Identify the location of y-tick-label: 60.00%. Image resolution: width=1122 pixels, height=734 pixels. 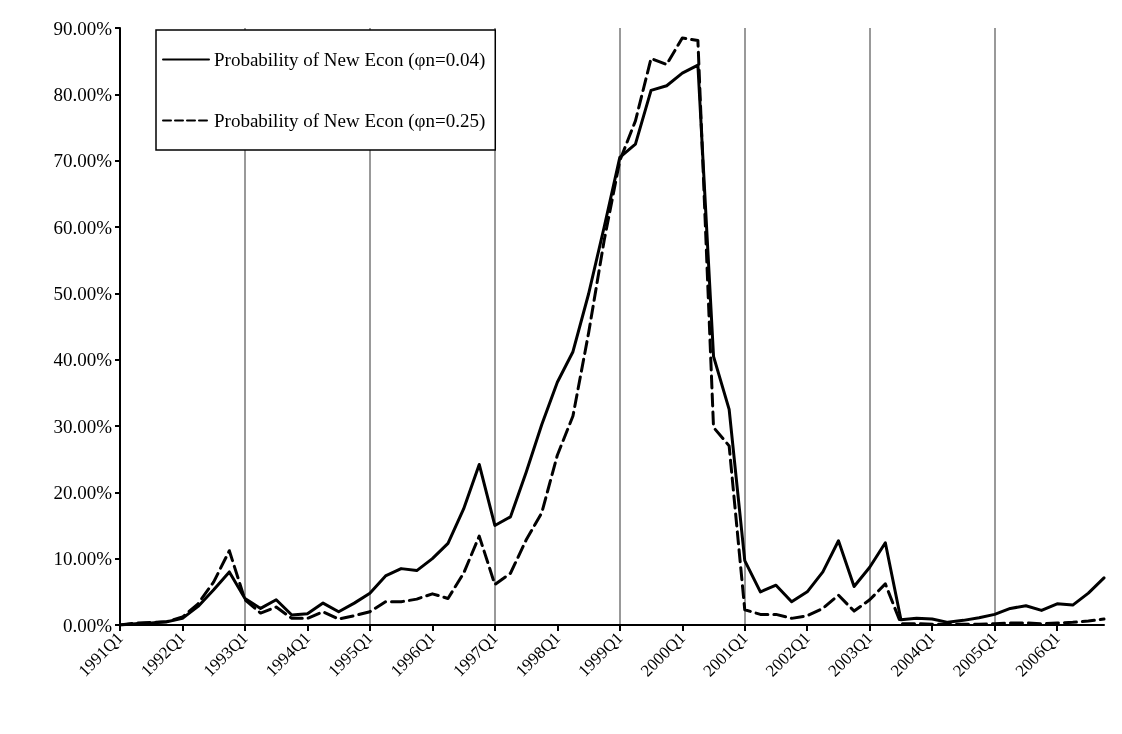
(83, 227).